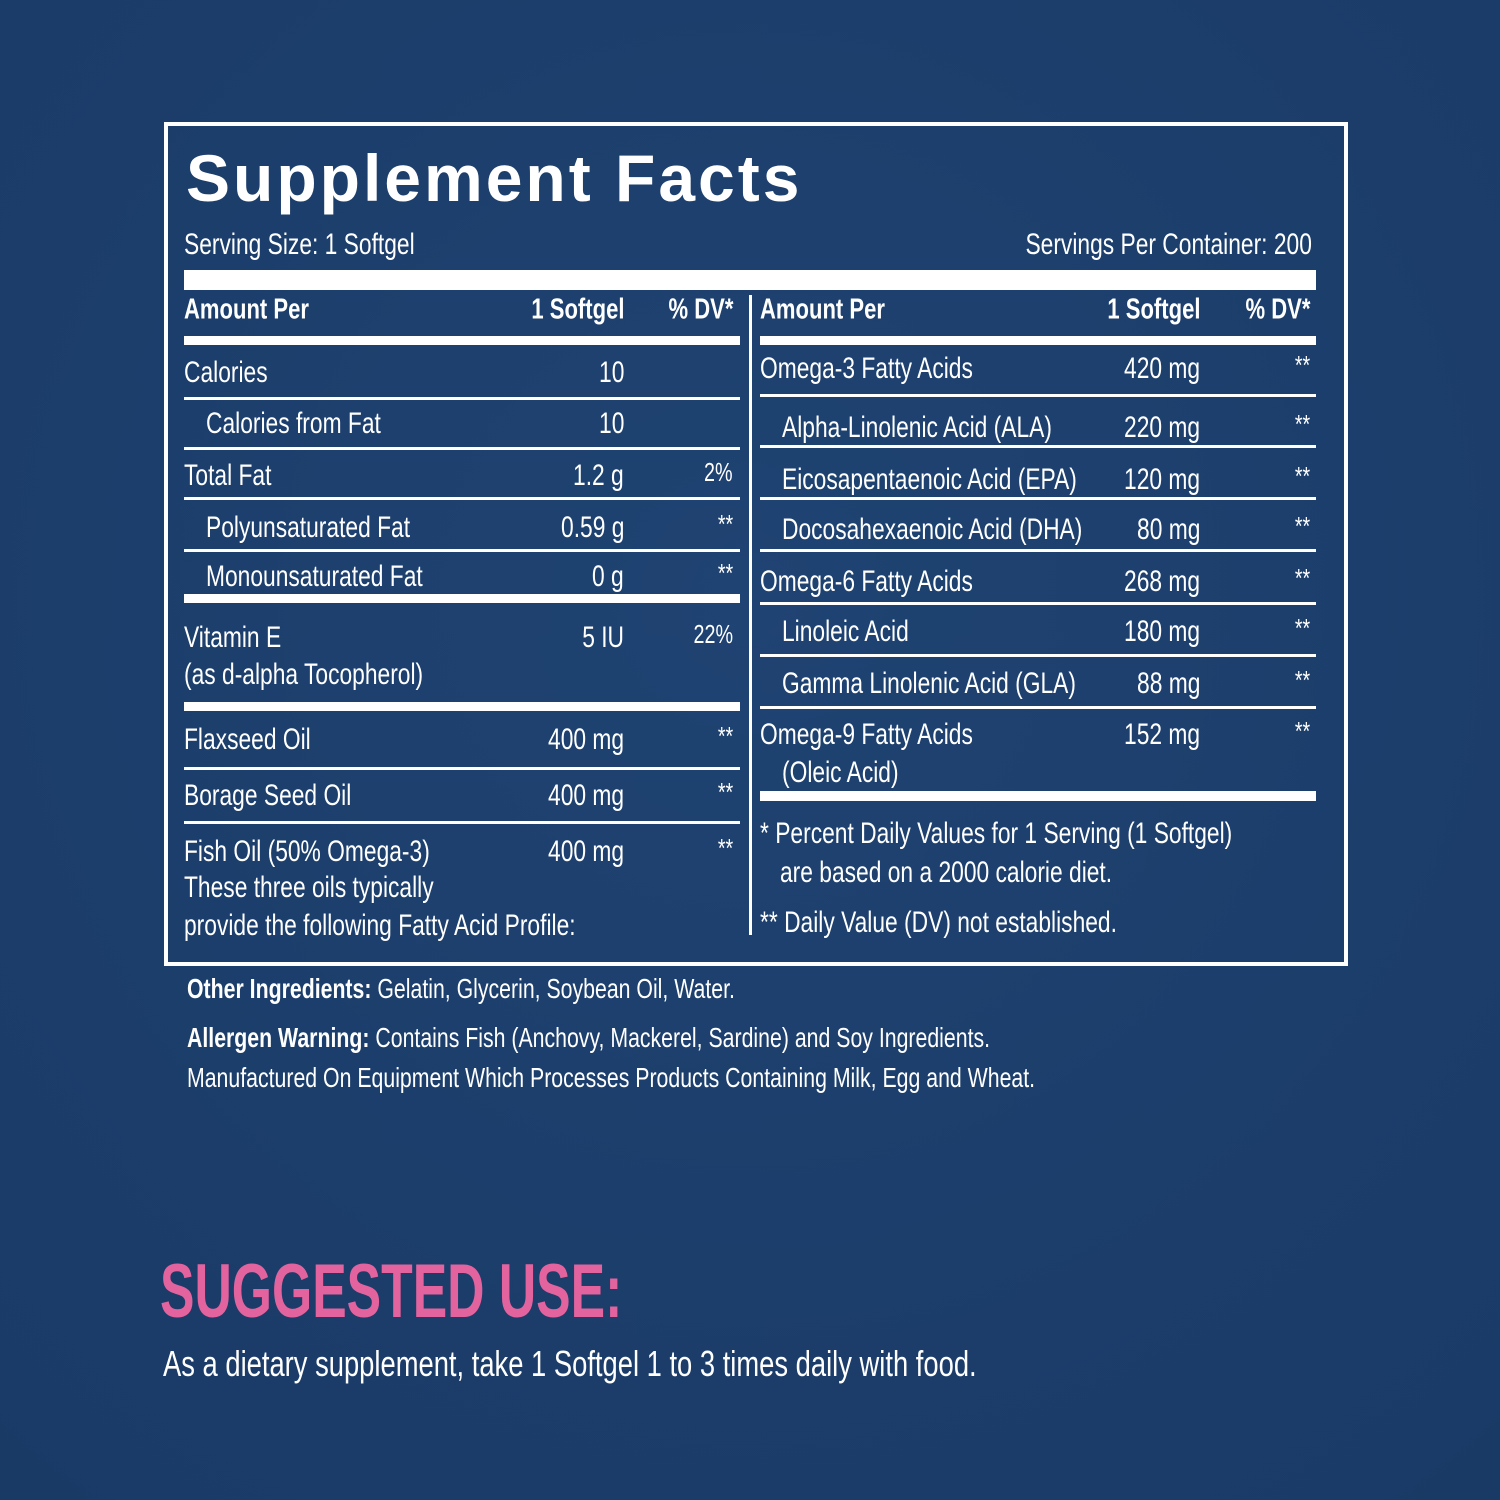  What do you see at coordinates (592, 527) in the screenshot?
I see `nutrient-amount: 0.59 g` at bounding box center [592, 527].